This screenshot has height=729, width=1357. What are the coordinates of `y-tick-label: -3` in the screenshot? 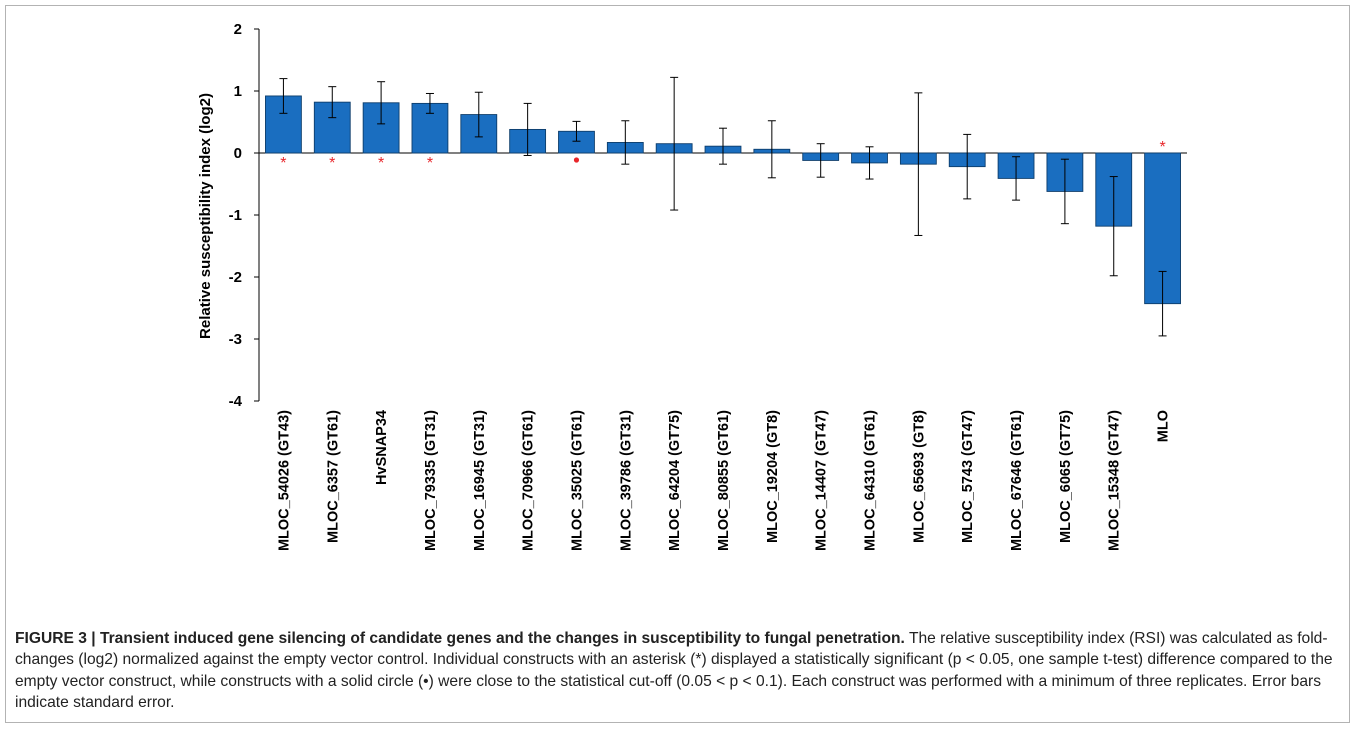 It's located at (235, 339).